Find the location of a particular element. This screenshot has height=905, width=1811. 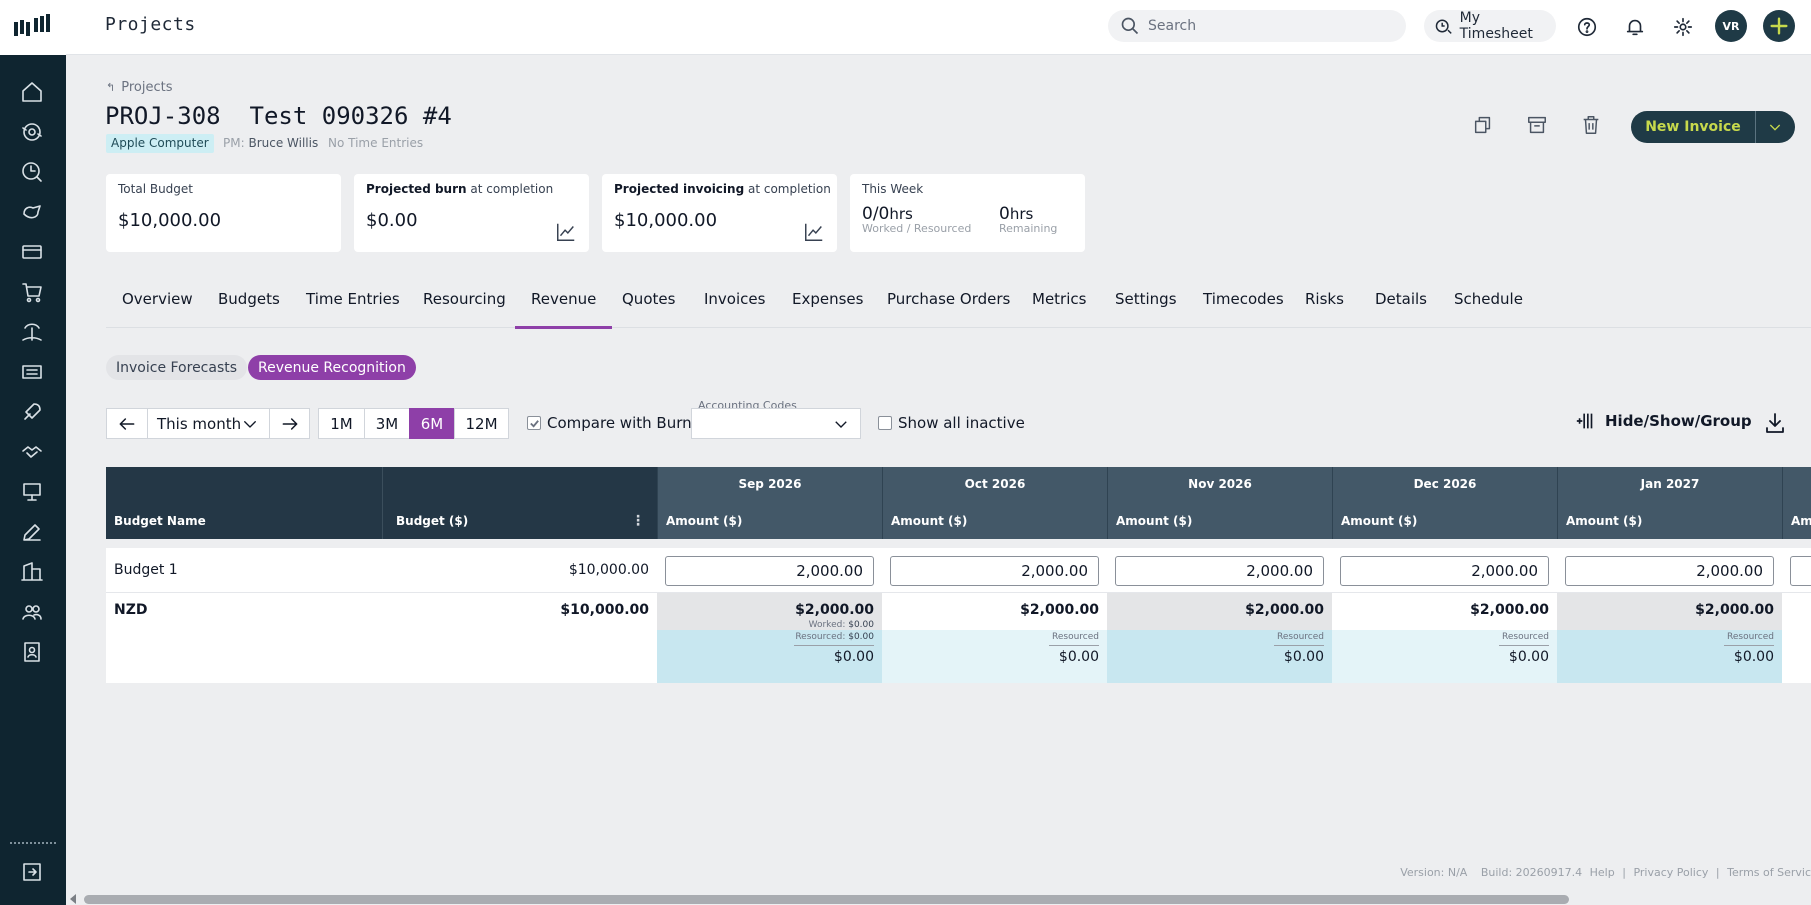

revenue-cycle-icon is located at coordinates (32, 132).